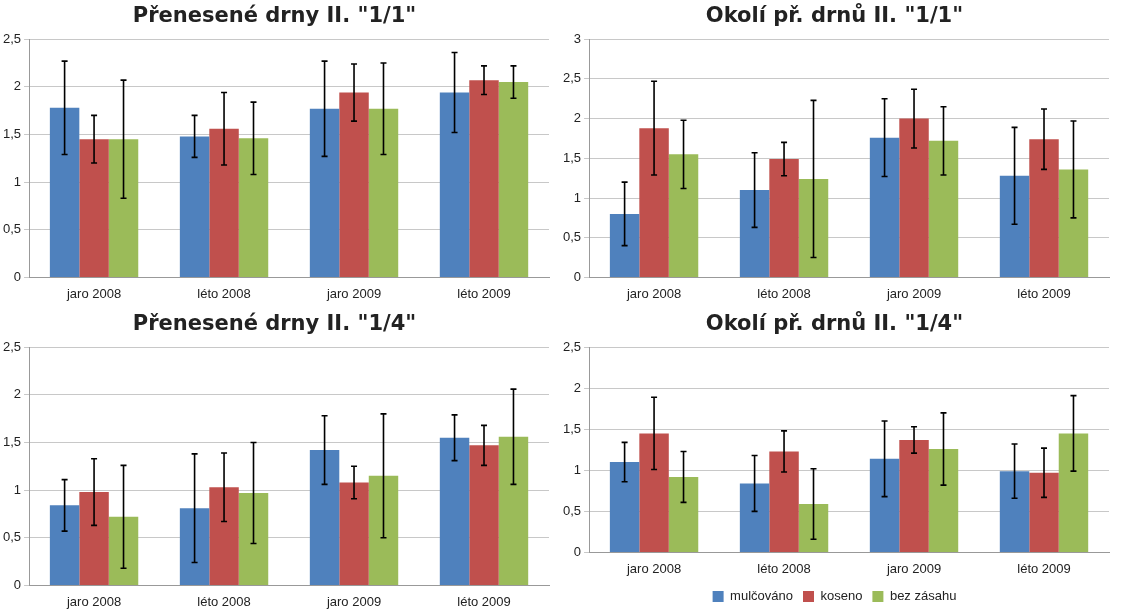  I want to click on legend-label: koseno, so click(841, 596).